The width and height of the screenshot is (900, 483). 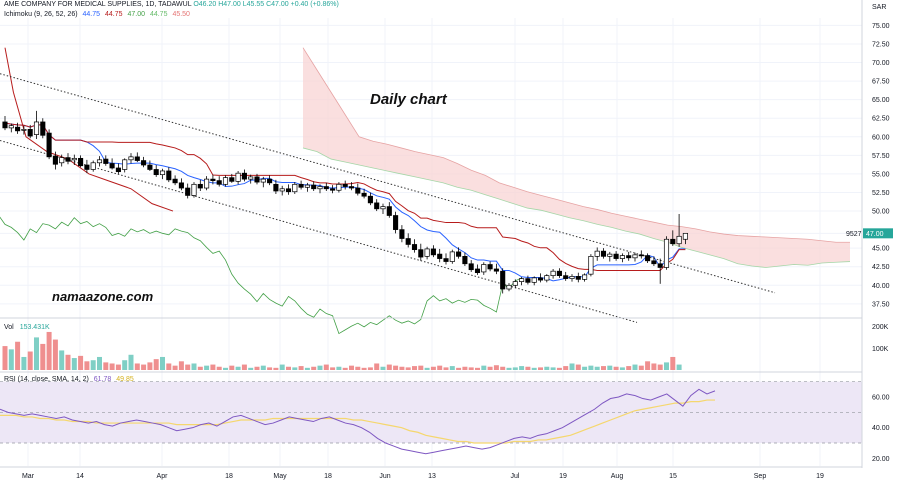 What do you see at coordinates (878, 233) in the screenshot?
I see `last-price-badge` at bounding box center [878, 233].